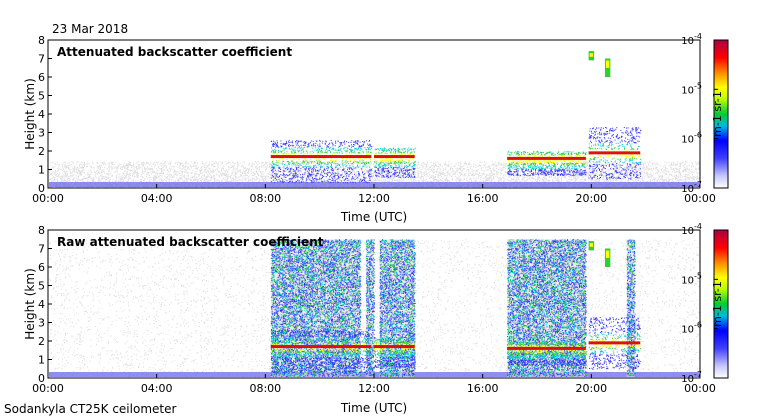  What do you see at coordinates (373, 408) in the screenshot?
I see `x-axis-label: Time (UTC)` at bounding box center [373, 408].